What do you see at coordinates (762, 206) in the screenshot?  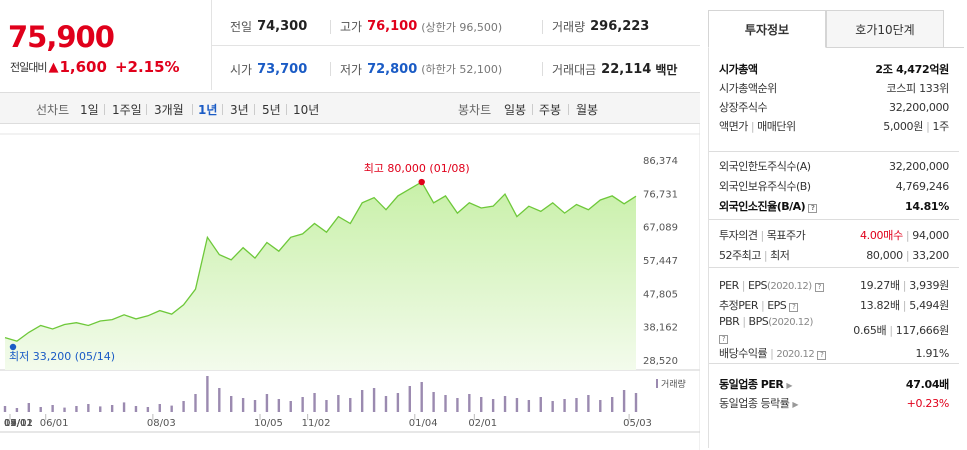 I see `foreign-ratio-label: 외국인소진율(B/A)` at bounding box center [762, 206].